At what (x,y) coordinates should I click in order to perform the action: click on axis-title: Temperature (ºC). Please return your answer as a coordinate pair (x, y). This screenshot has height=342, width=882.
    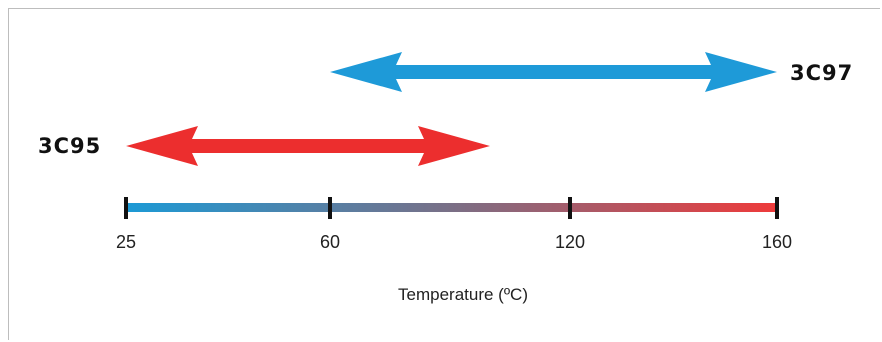
    Looking at the image, I should click on (463, 294).